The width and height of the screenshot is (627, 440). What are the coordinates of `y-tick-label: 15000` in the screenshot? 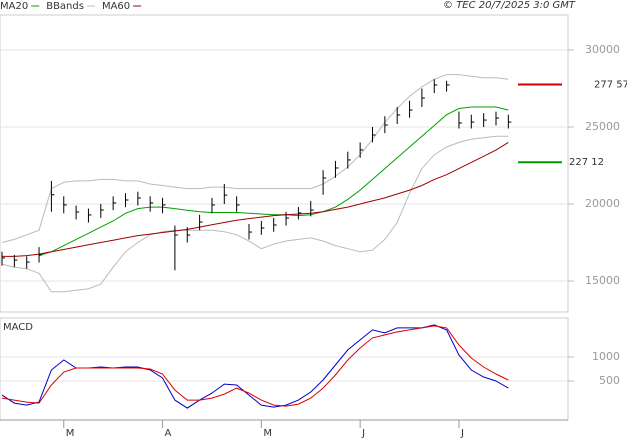 It's located at (602, 280).